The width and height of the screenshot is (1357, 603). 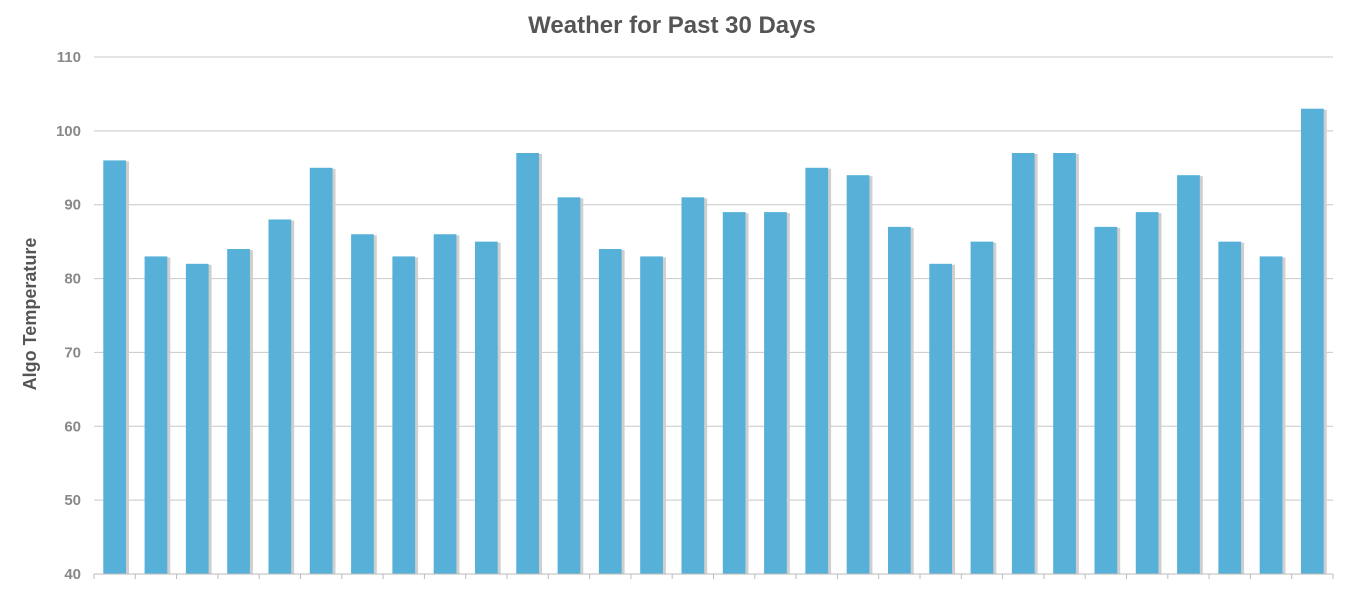 I want to click on y-tick-label: 100, so click(x=68, y=131).